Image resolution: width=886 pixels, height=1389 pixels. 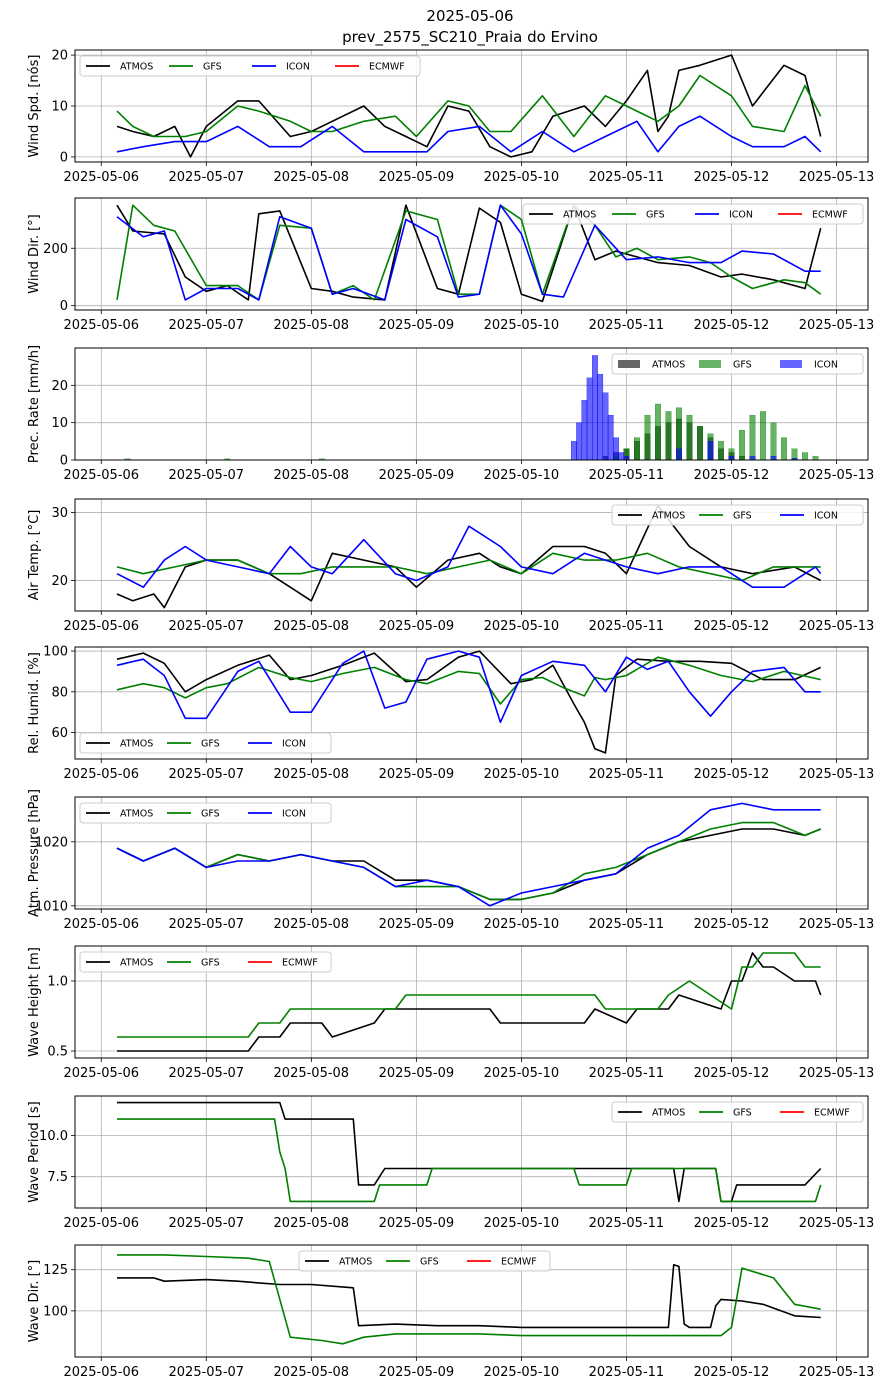 I want to click on title-station: prev_2575_SC210_Praia do Ervino, so click(x=470, y=37).